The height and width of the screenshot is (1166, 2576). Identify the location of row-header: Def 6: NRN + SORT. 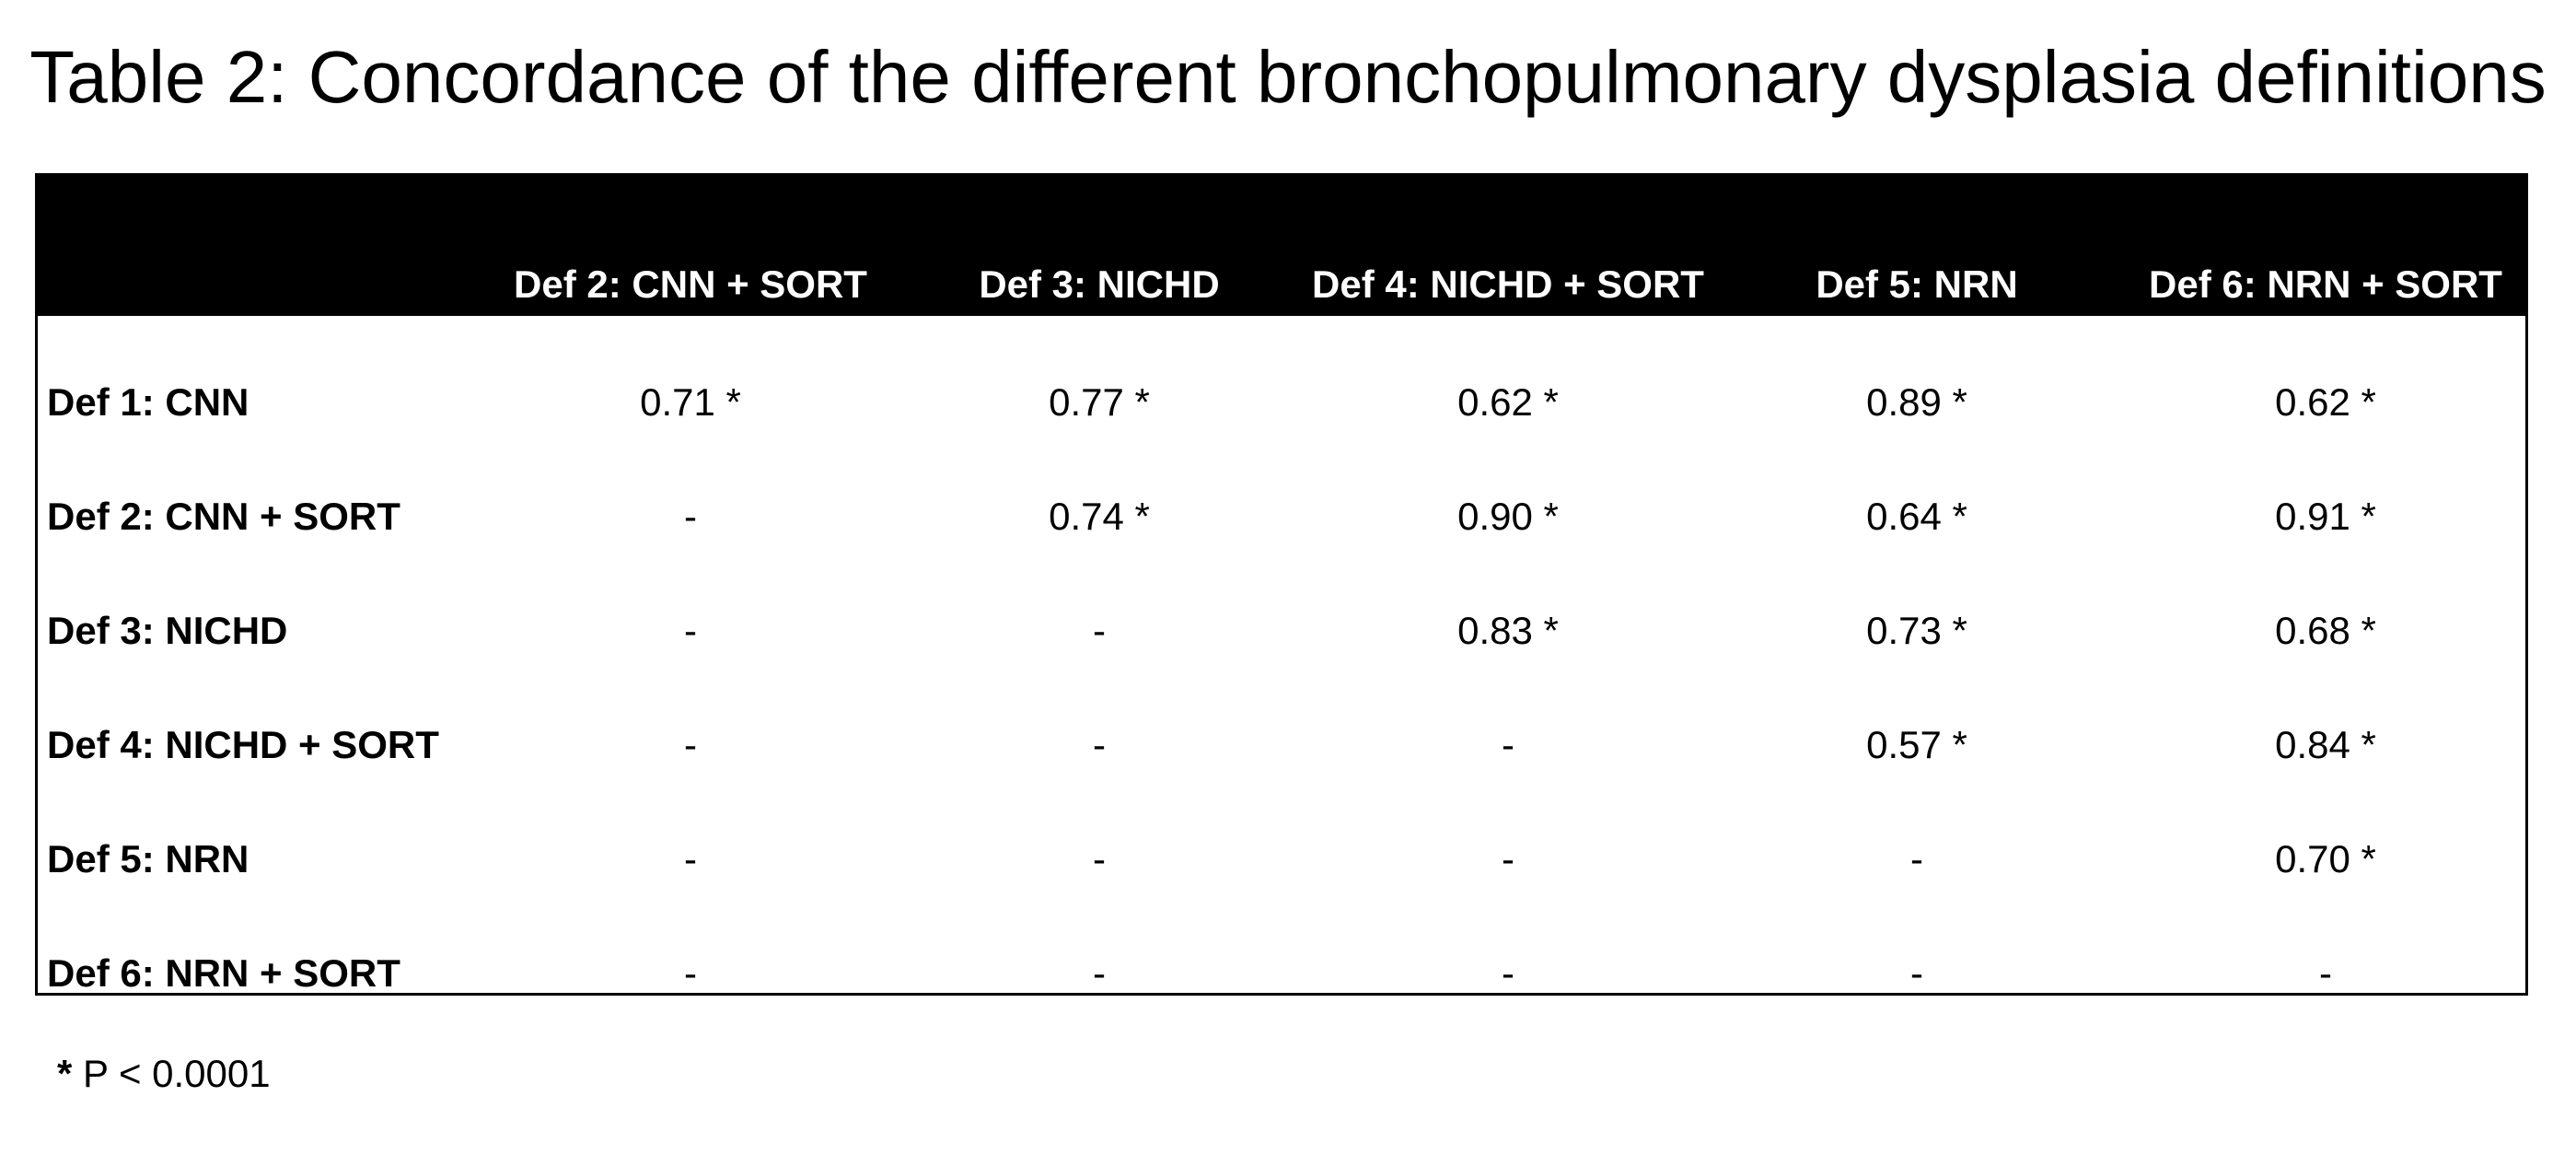
(223, 973).